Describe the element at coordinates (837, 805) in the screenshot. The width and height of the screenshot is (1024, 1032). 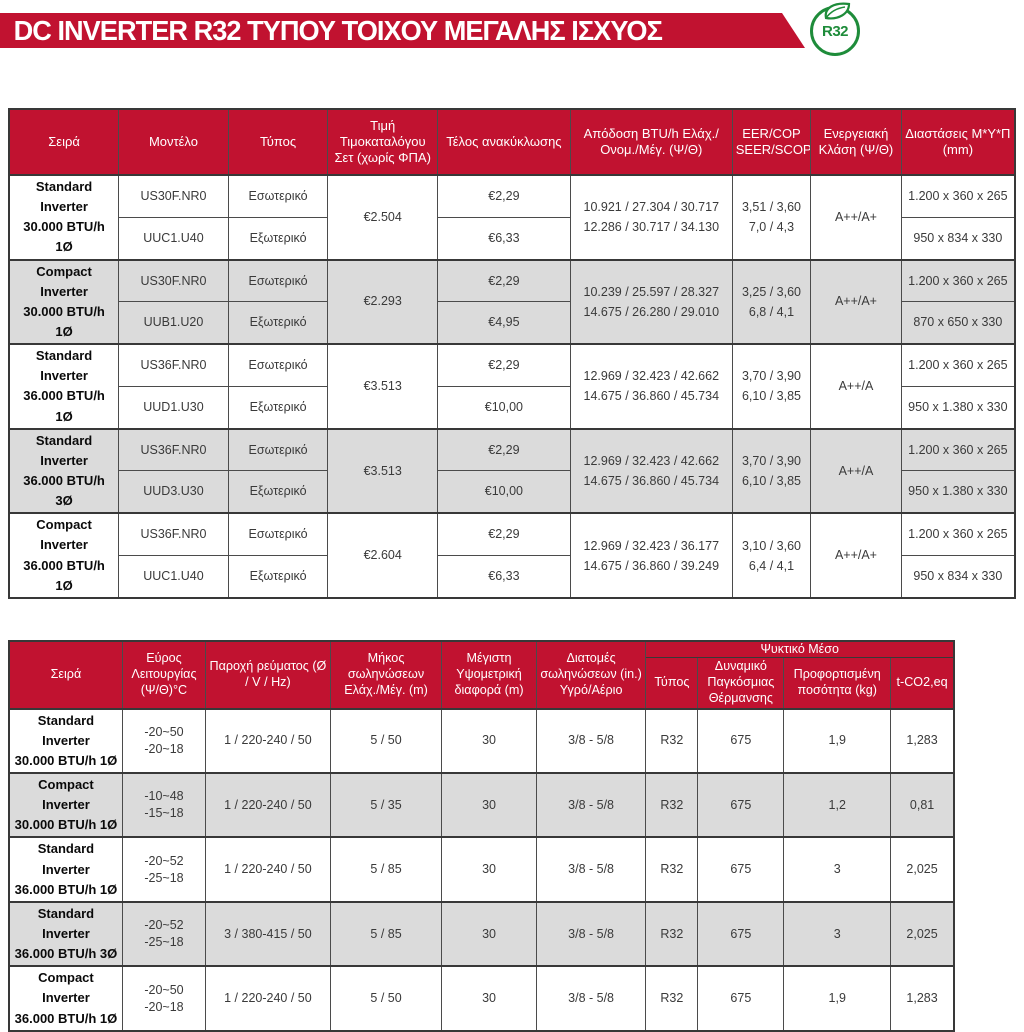
I see `charge-cell: 1,2` at that location.